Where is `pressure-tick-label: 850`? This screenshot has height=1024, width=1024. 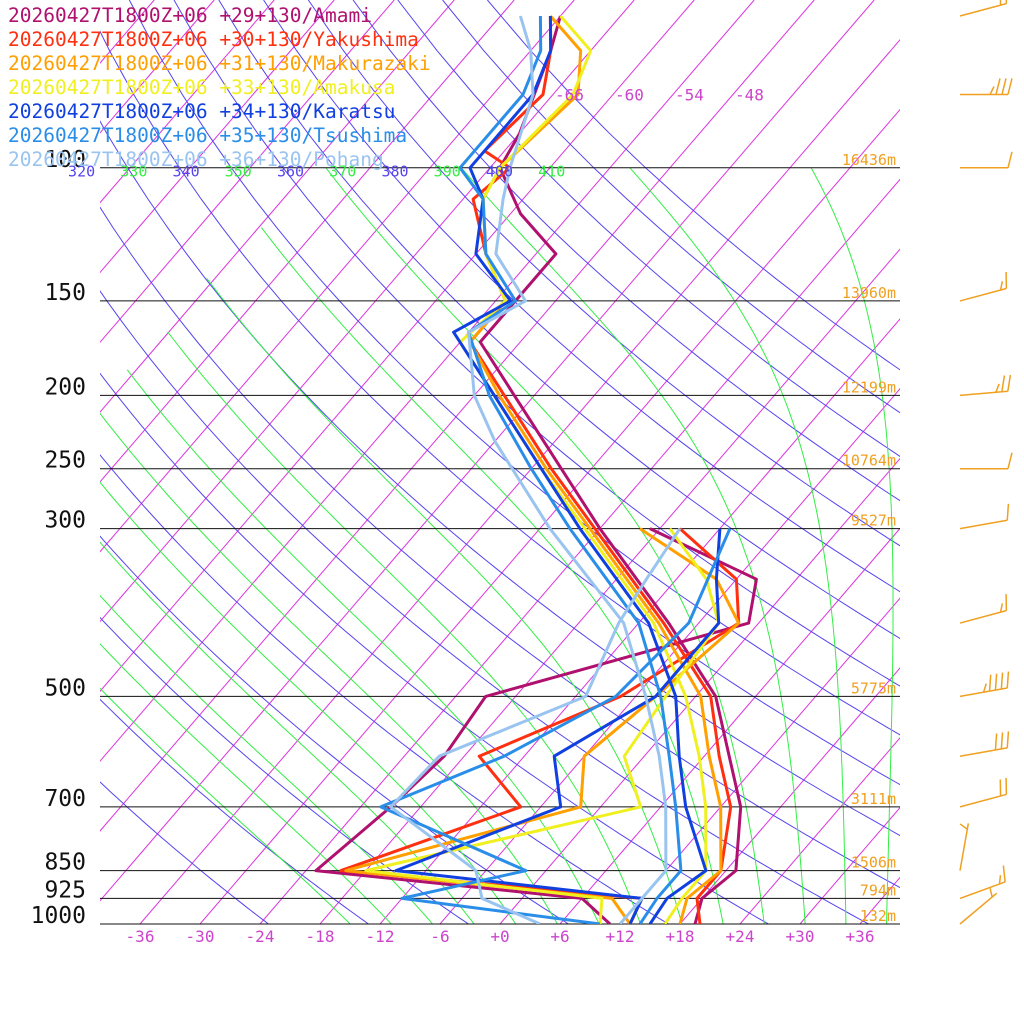 pressure-tick-label: 850 is located at coordinates (65, 863).